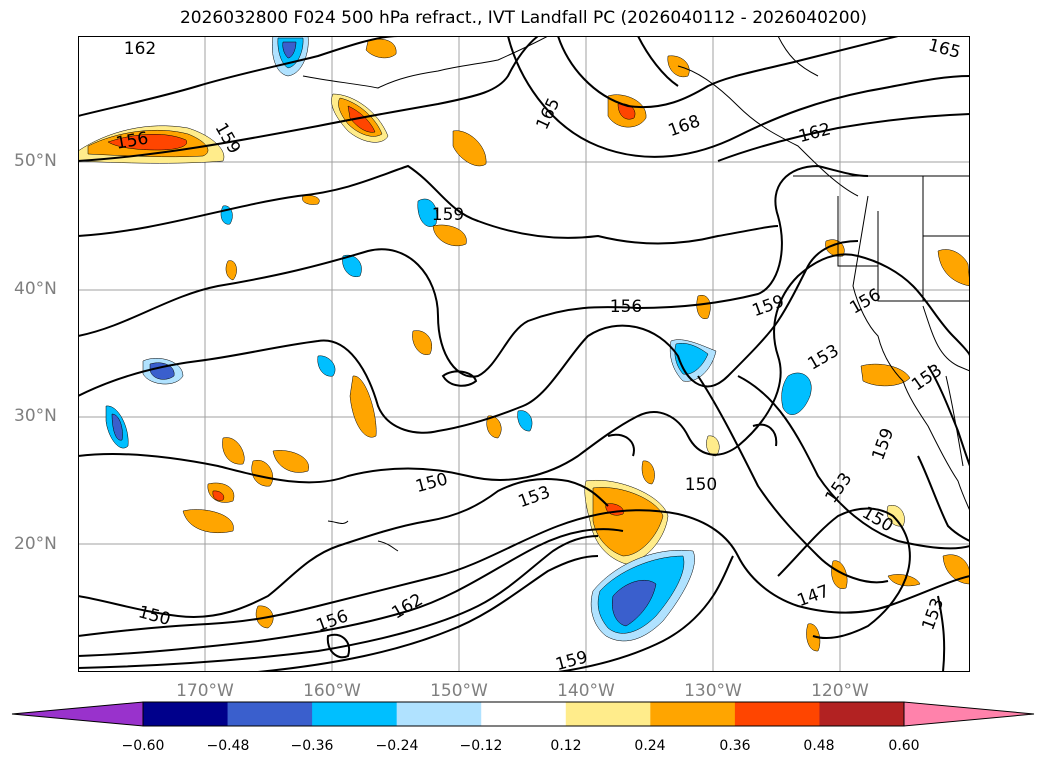  I want to click on colorbar-tick: −0.24, so click(397, 746).